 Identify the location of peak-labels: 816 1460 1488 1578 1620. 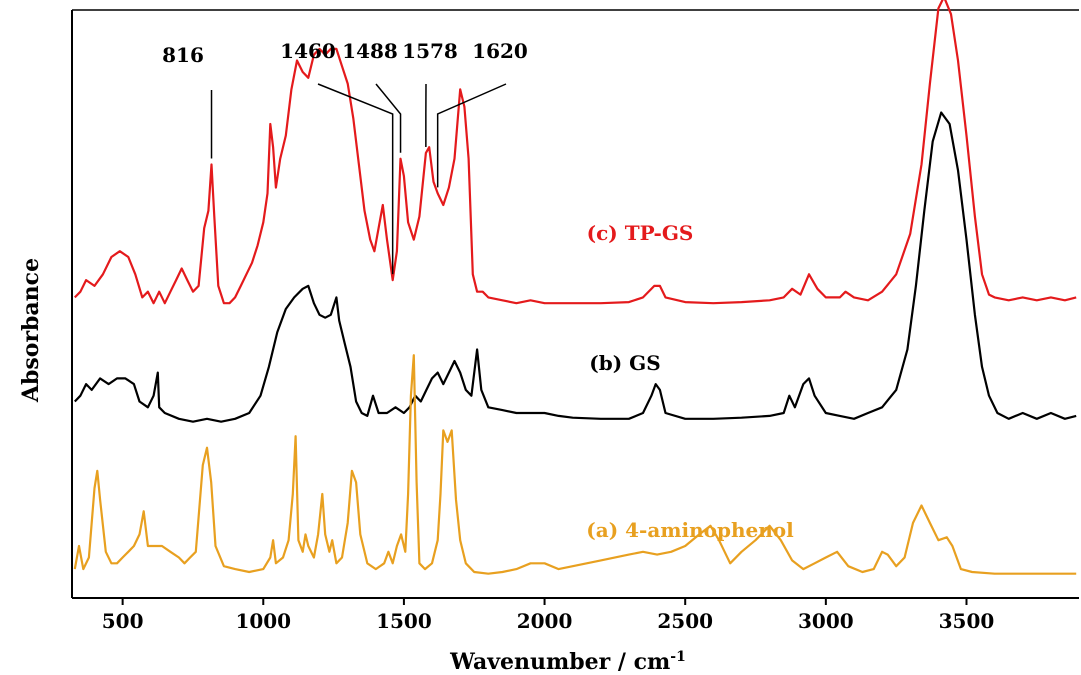
(345, 157).